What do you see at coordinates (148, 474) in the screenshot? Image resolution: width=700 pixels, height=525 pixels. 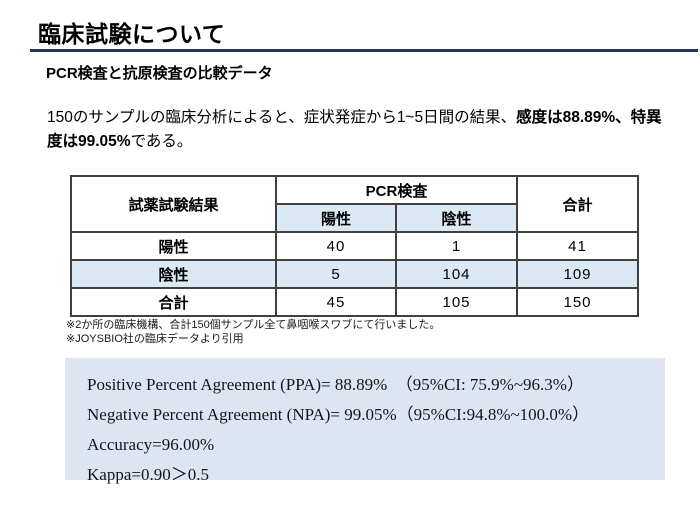 I see `stat-kappa: Kappa=0.90＞0.5` at bounding box center [148, 474].